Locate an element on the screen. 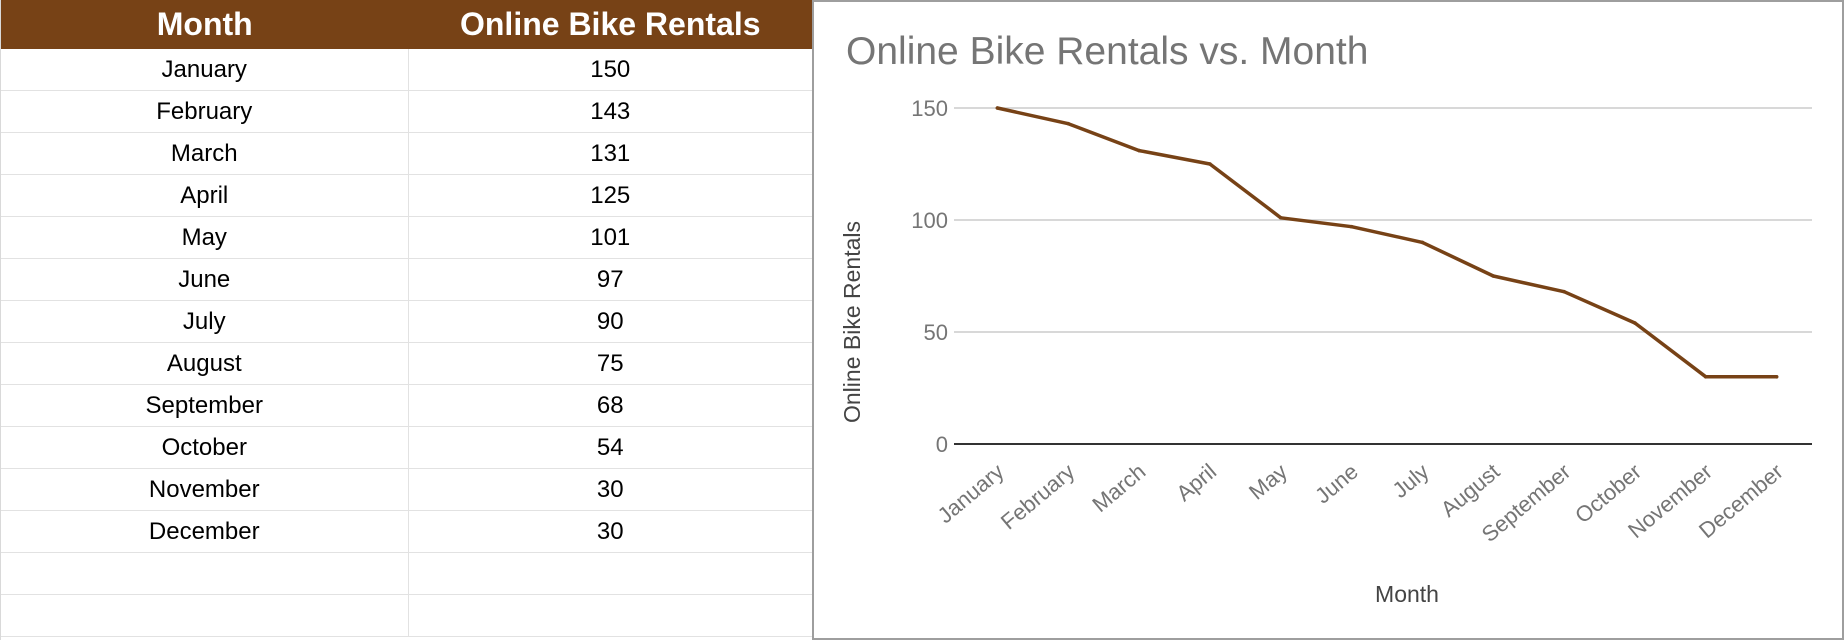 The width and height of the screenshot is (1844, 640). cell-rentals: 143 is located at coordinates (610, 111).